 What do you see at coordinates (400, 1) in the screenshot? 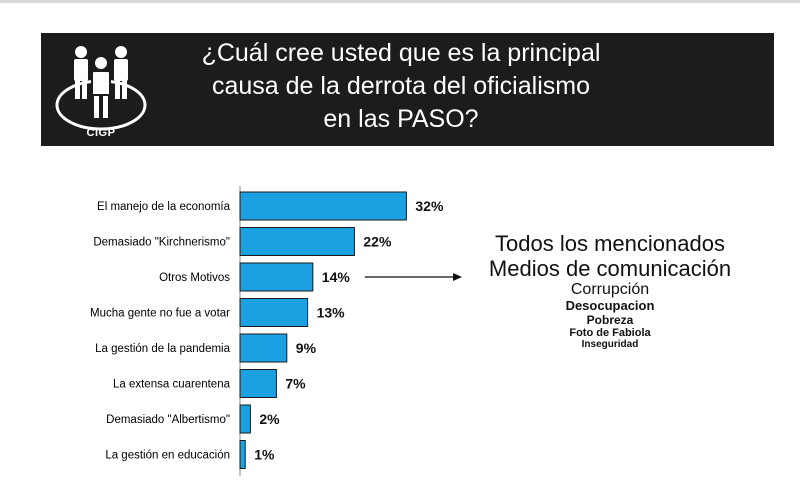
I see `top-rule` at bounding box center [400, 1].